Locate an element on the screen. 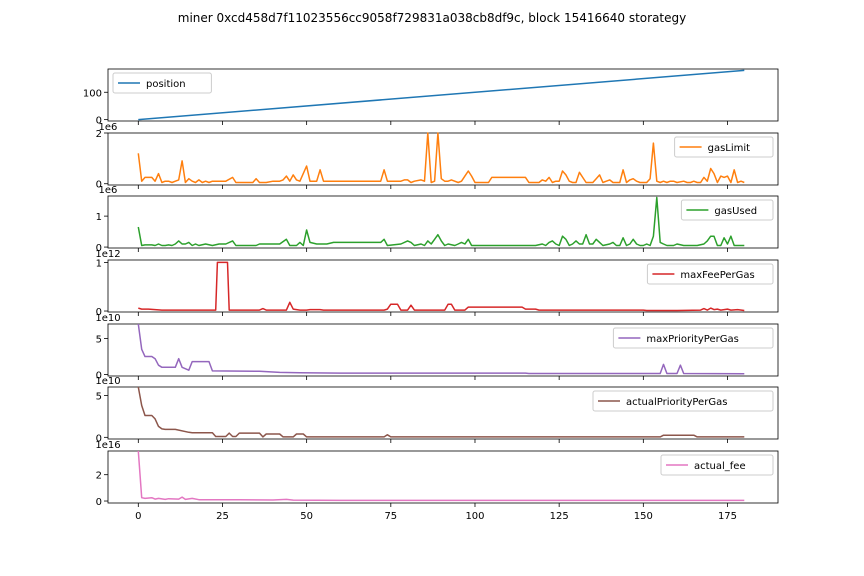 This screenshot has height=576, width=864. legend: maxFeePerGas is located at coordinates (710, 274).